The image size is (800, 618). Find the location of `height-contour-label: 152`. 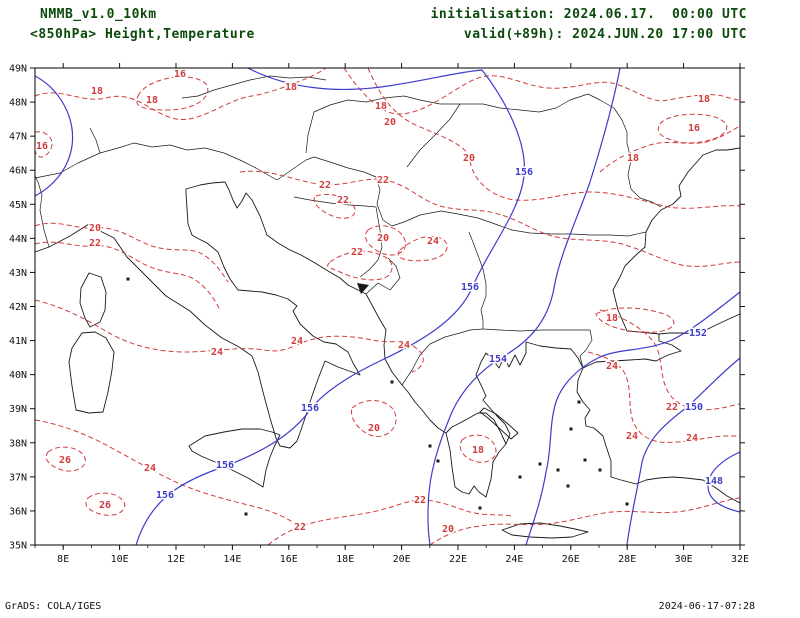

height-contour-label: 152 is located at coordinates (698, 333).